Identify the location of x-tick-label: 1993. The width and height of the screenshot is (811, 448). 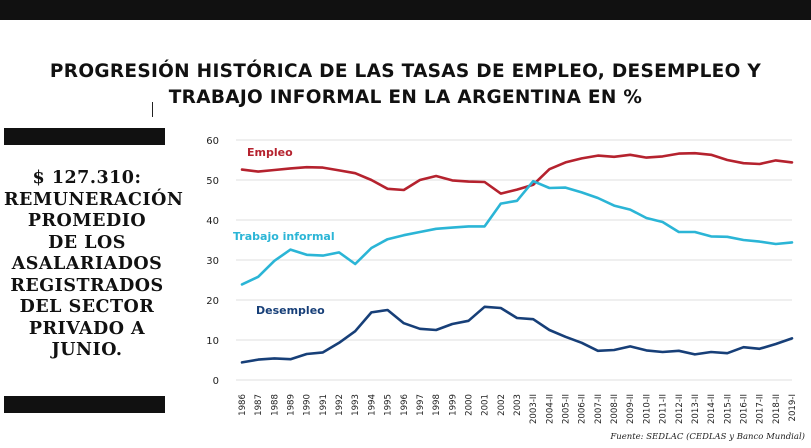
(356, 405).